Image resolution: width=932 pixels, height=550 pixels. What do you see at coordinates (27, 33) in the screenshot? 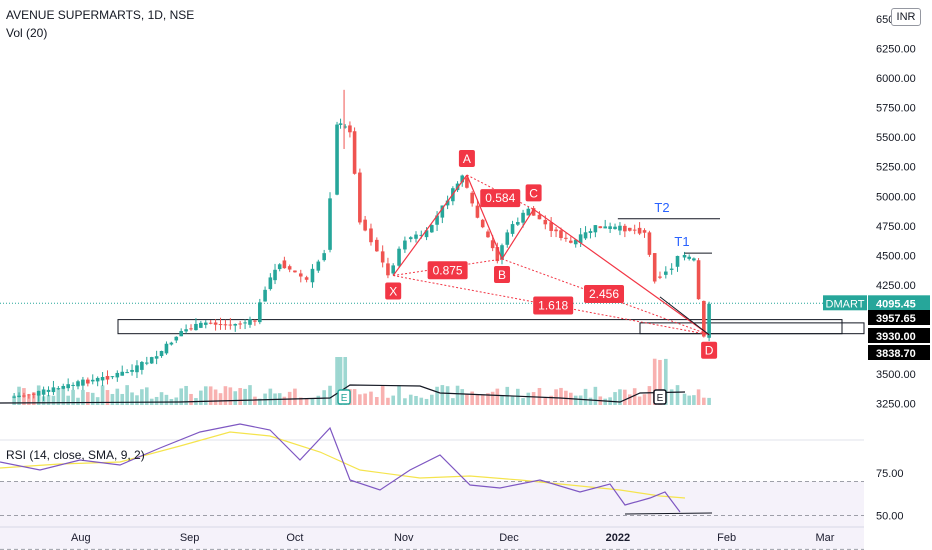
I see `volume-indicator-label: Vol (20)` at bounding box center [27, 33].